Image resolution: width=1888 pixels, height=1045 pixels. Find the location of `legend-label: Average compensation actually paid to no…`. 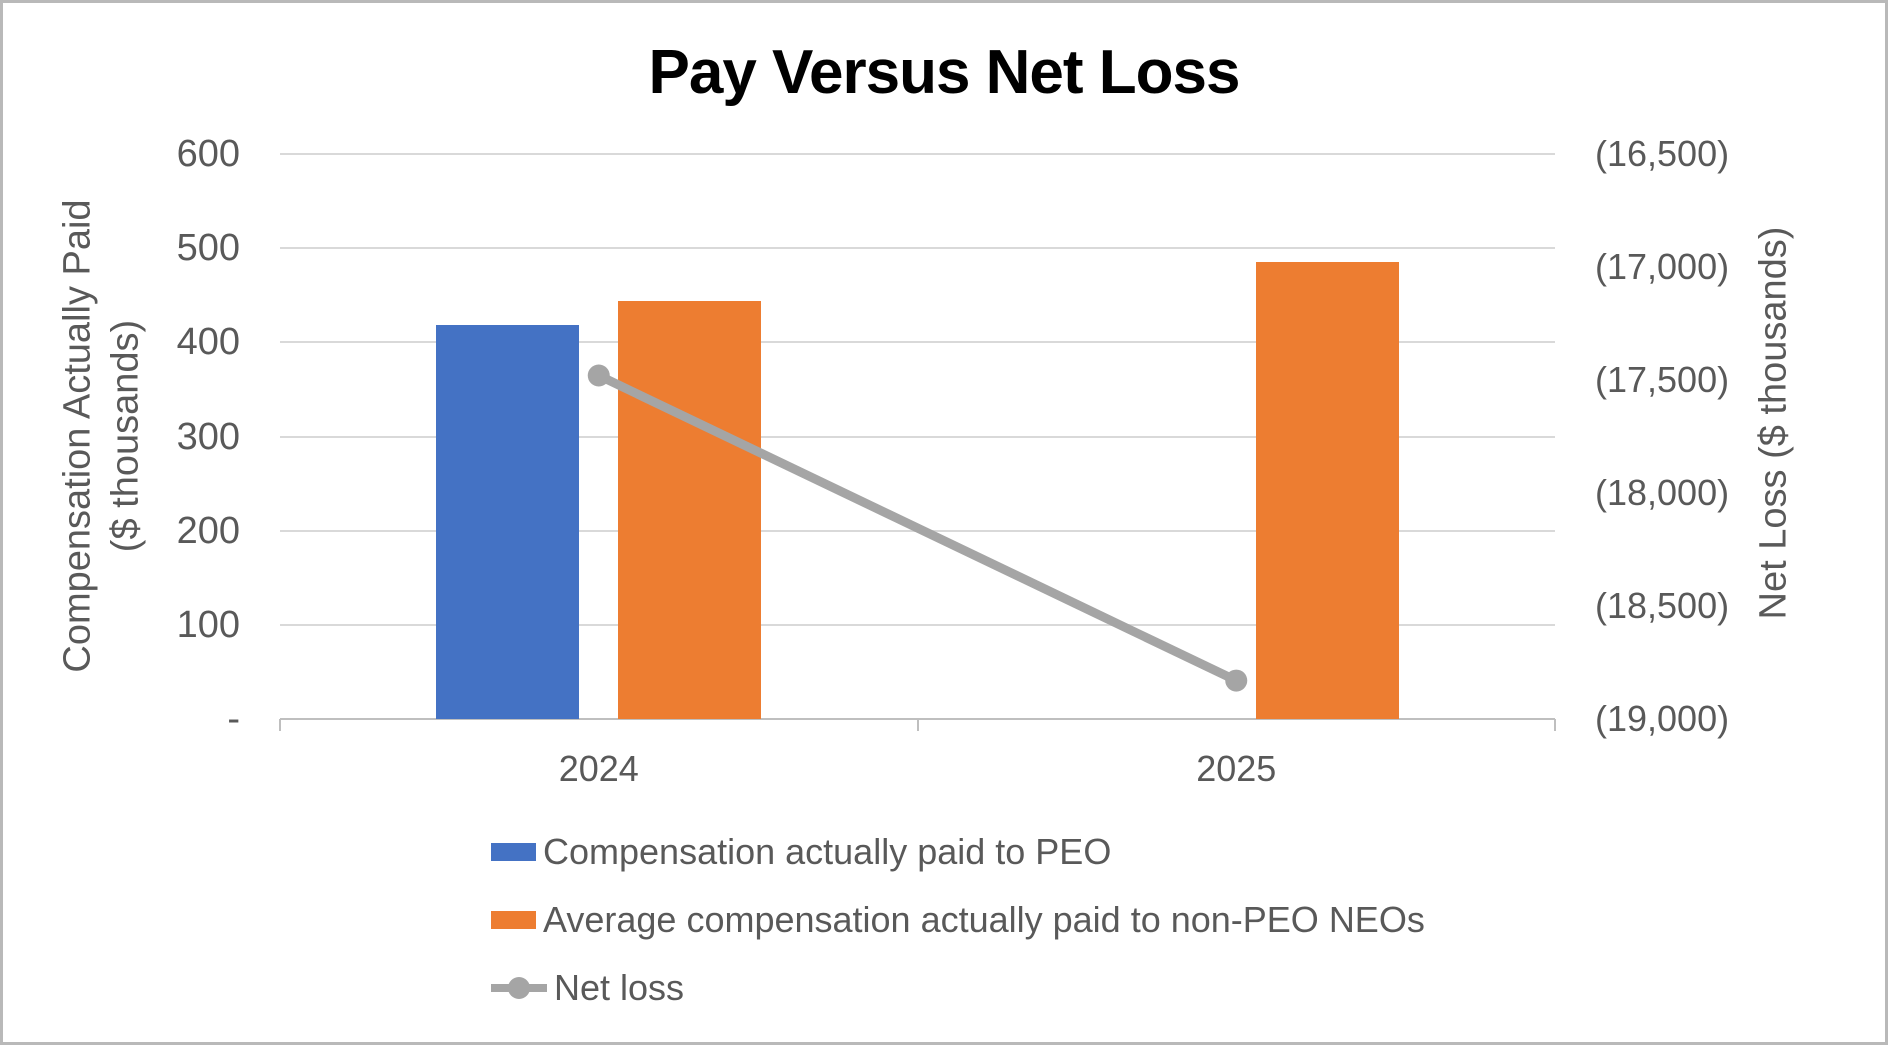

legend-label: Average compensation actually paid to no… is located at coordinates (984, 919).